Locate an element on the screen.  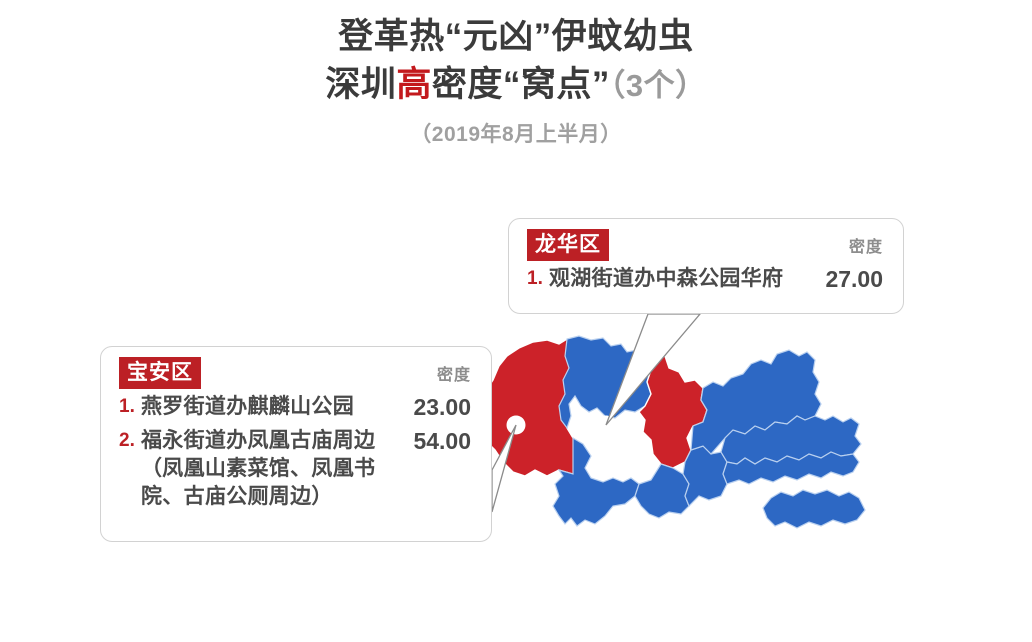
map-region-yantian is located at coordinates (791, 468).